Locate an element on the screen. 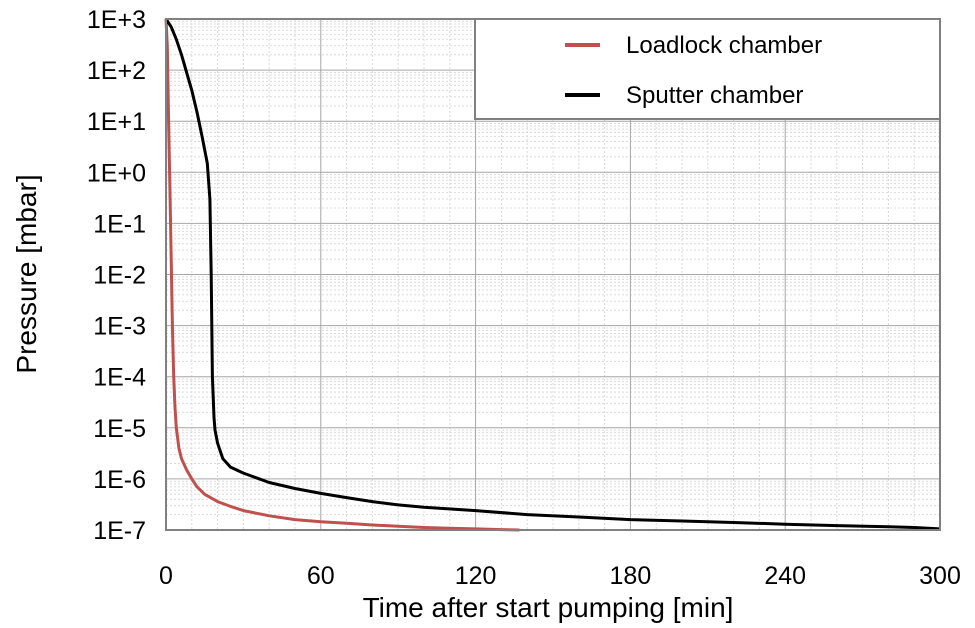 The width and height of the screenshot is (975, 628). y-tick-label: 1E+1 is located at coordinates (116, 122).